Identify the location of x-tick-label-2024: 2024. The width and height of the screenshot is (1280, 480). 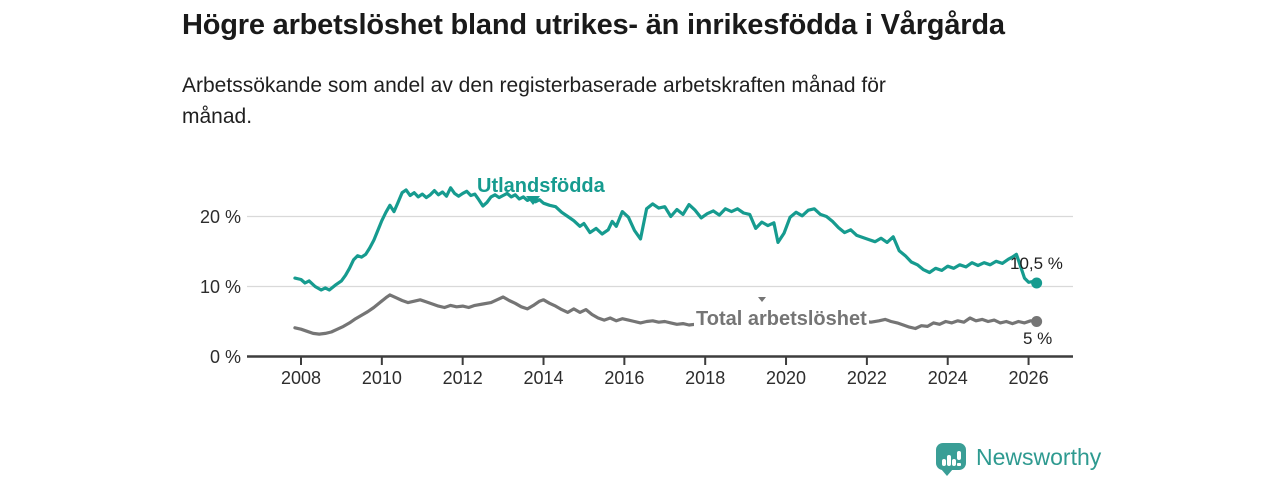
(948, 378).